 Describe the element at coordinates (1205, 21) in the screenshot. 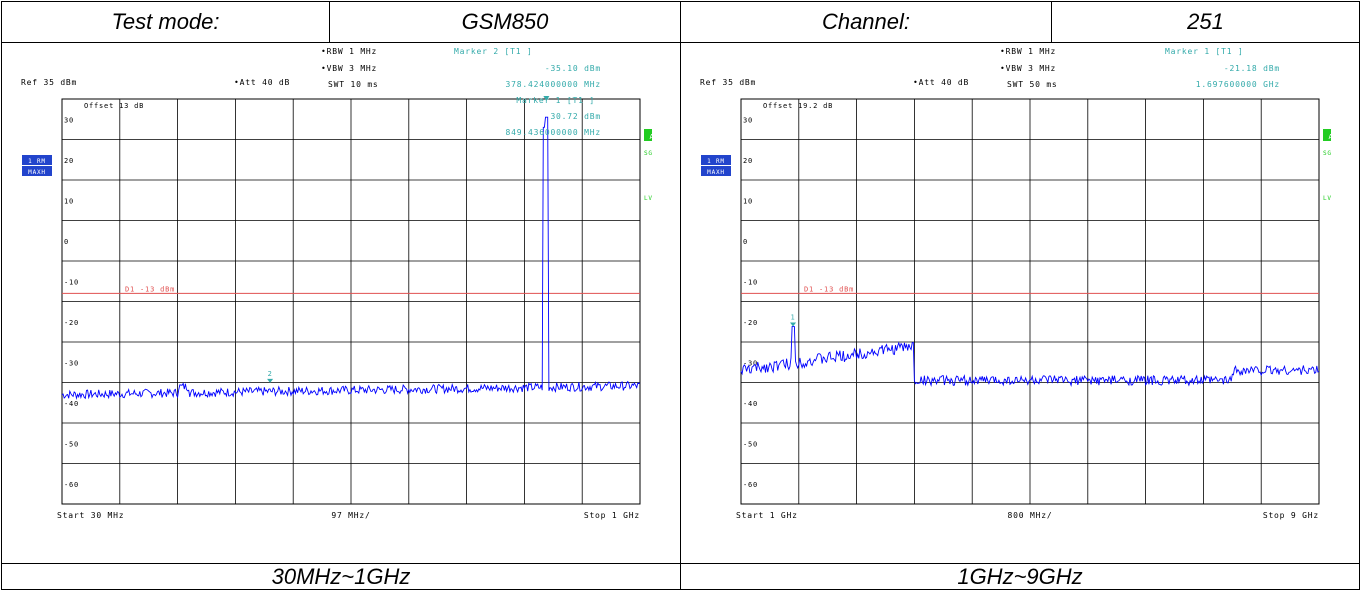

I see `channel-value: 251` at that location.